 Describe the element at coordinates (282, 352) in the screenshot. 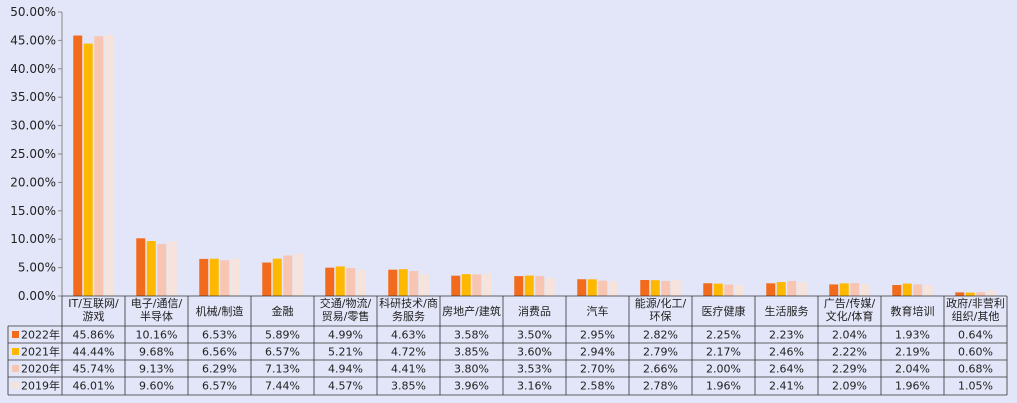

I see `table-cell: 6.57%` at that location.